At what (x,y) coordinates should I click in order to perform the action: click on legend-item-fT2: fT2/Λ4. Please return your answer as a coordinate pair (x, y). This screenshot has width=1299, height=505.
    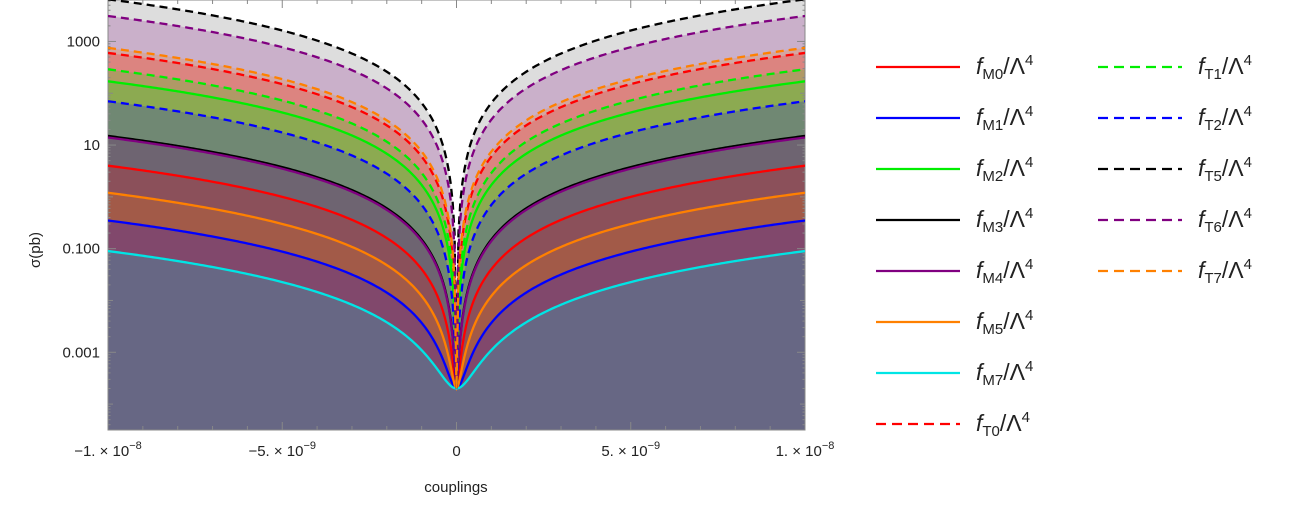
    Looking at the image, I should click on (1175, 118).